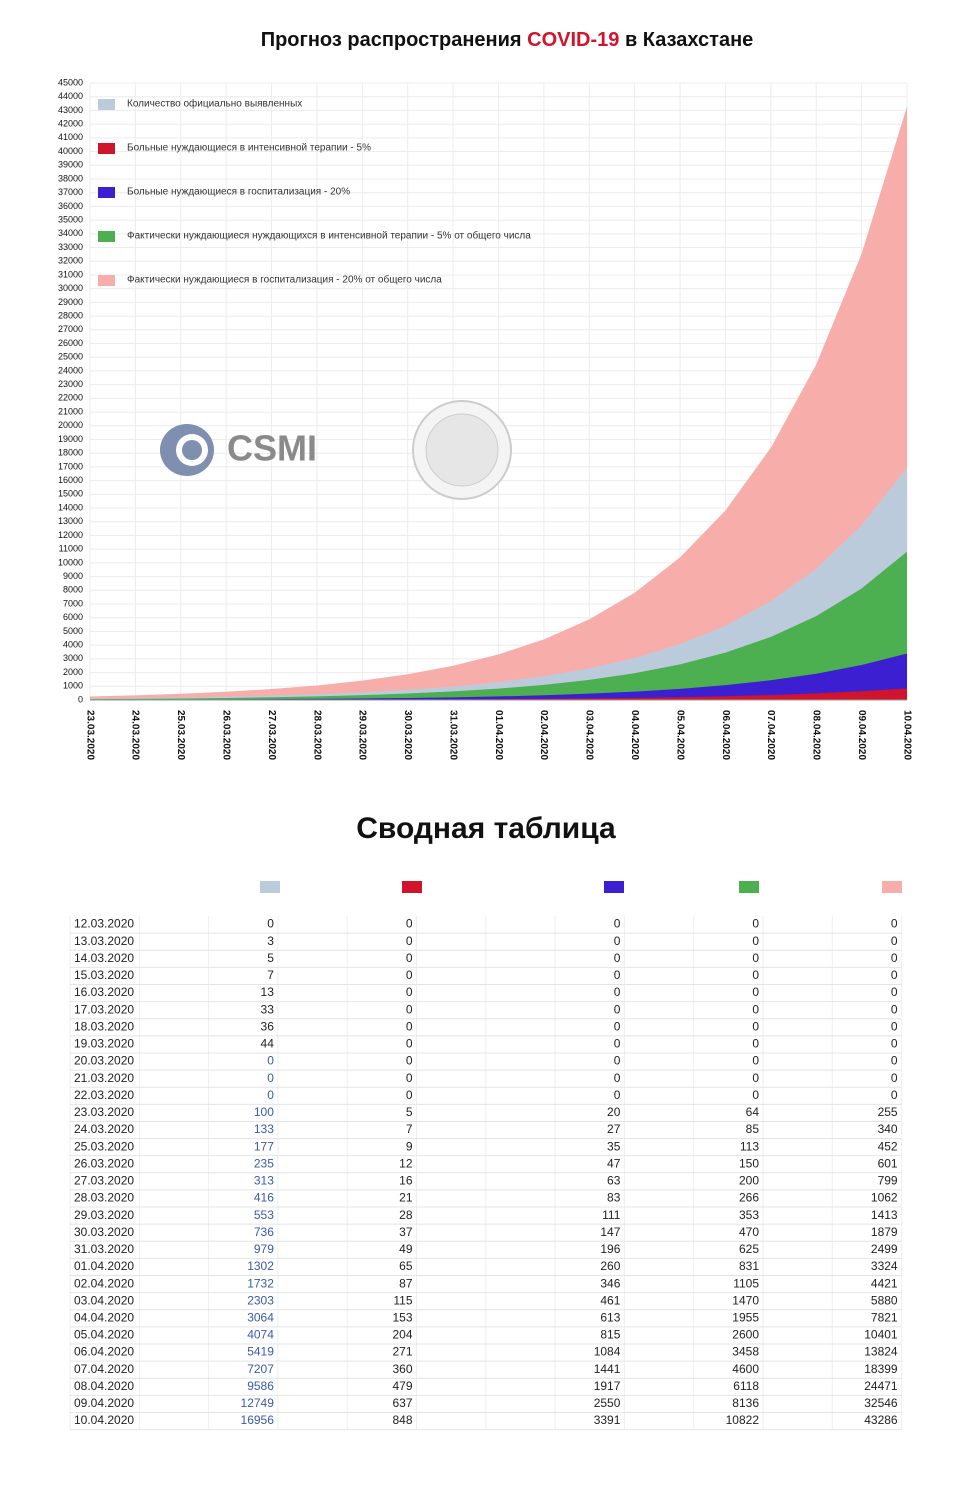  I want to click on table-value: 47, so click(614, 1163).